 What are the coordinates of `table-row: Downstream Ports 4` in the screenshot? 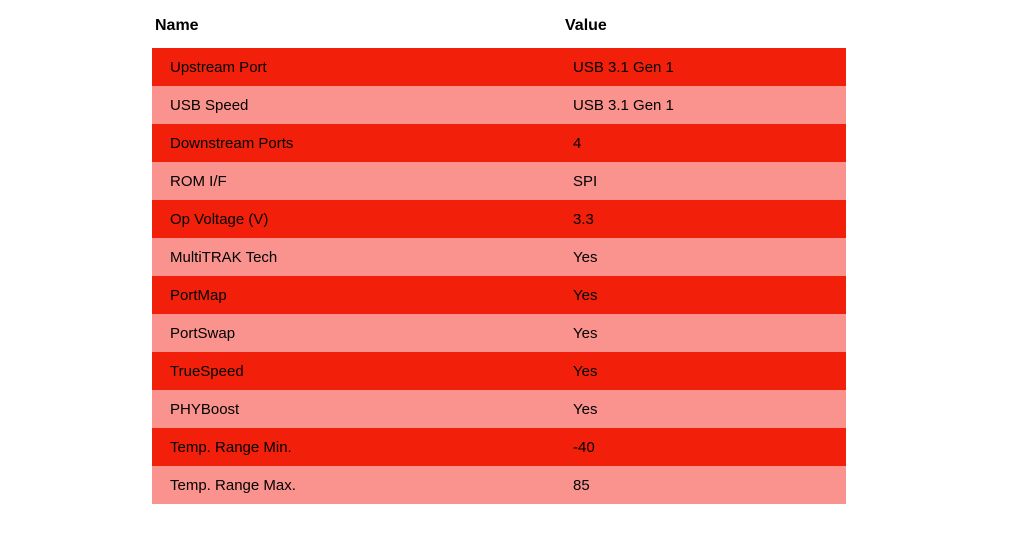 It's located at (499, 143).